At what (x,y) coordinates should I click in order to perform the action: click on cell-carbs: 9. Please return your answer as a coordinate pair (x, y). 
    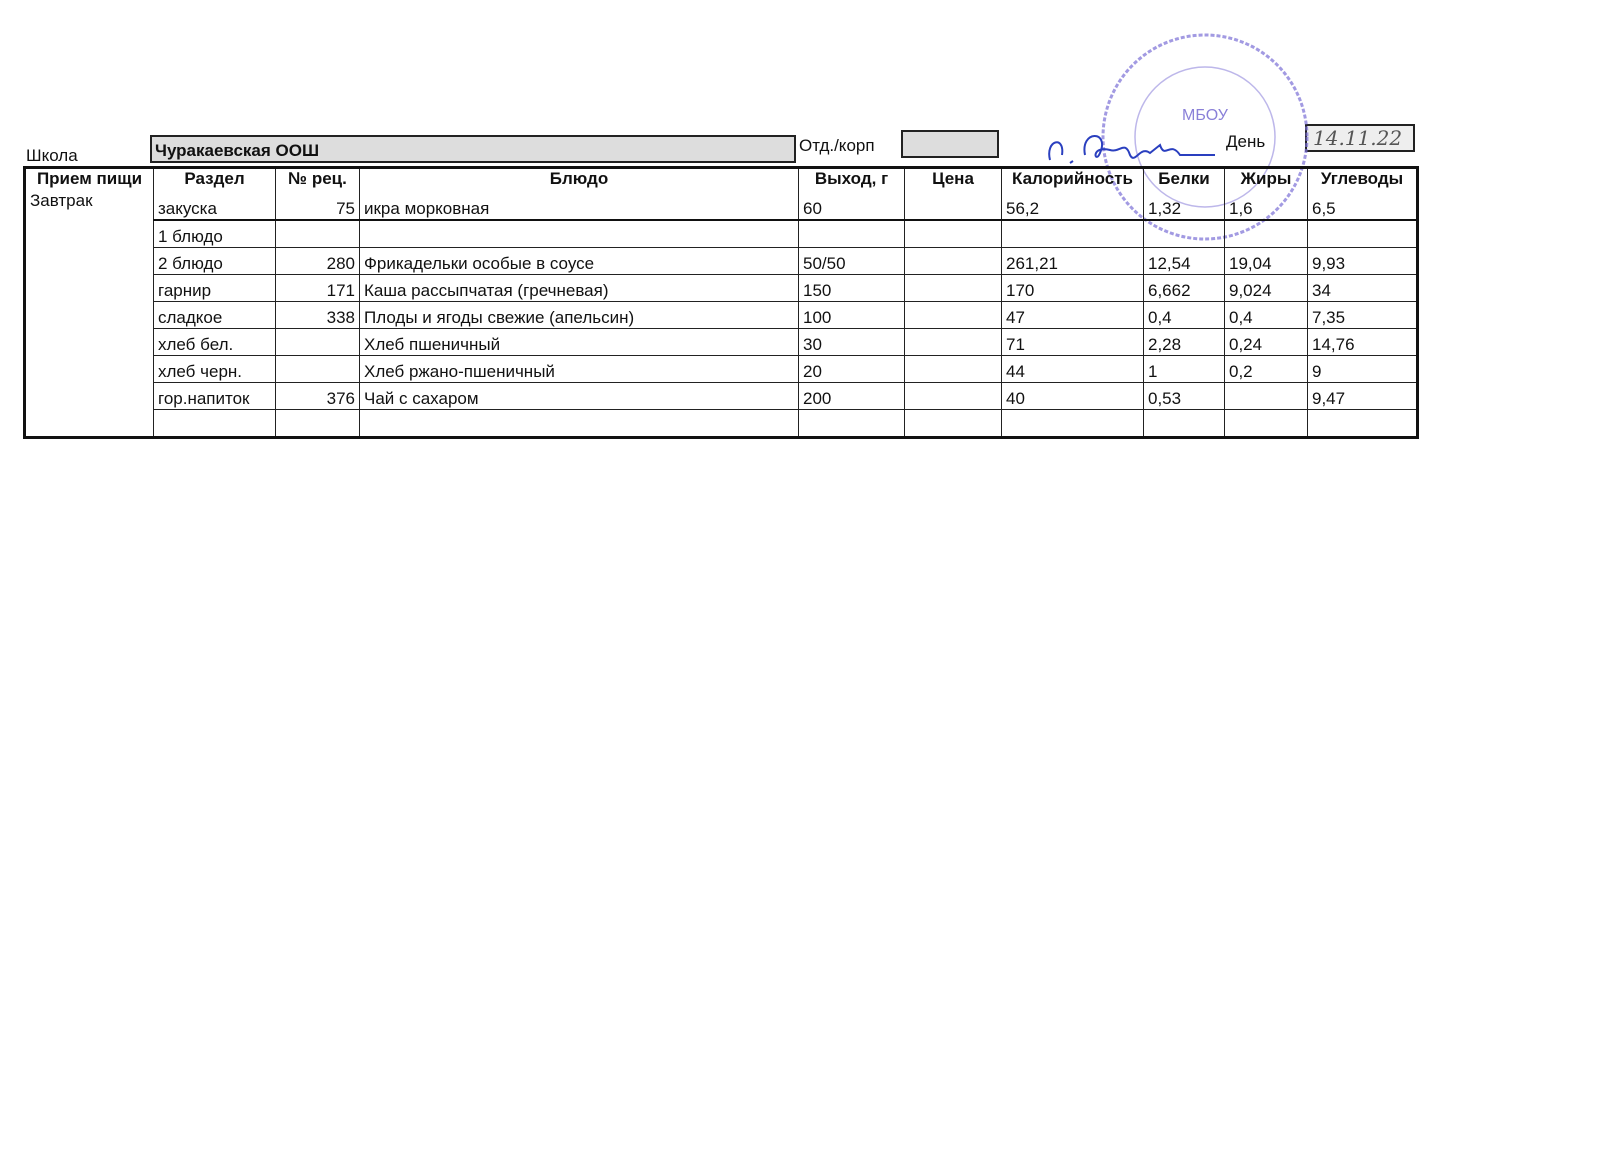
    Looking at the image, I should click on (1362, 369).